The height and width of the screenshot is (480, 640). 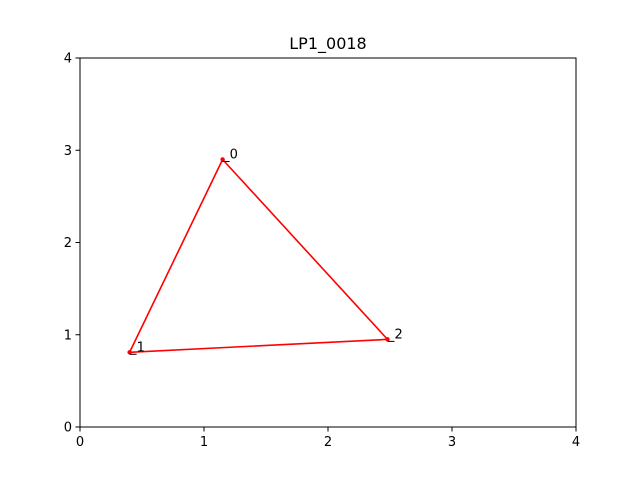 I want to click on data-point-label: 0, so click(x=234, y=154).